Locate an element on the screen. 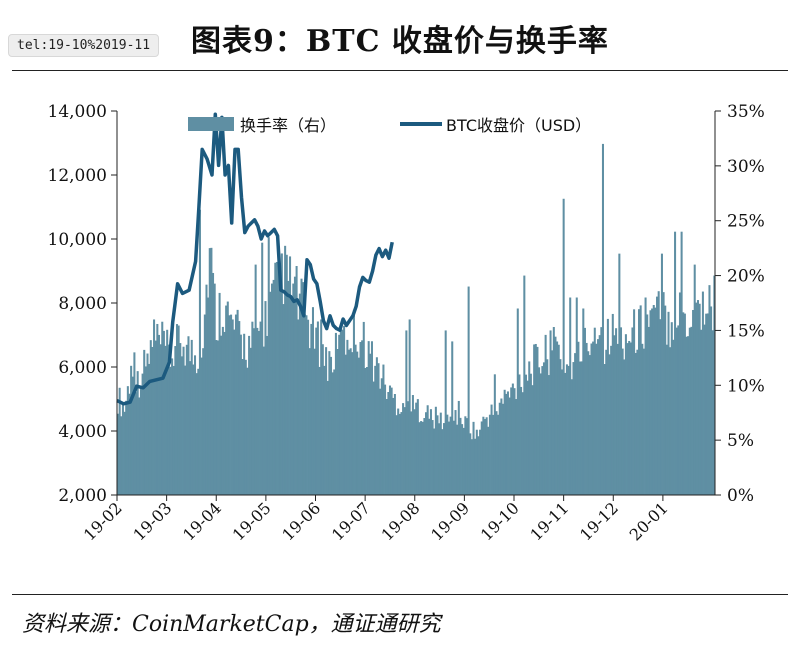 This screenshot has width=800, height=659. y-right-tick-label: 15% is located at coordinates (746, 331).